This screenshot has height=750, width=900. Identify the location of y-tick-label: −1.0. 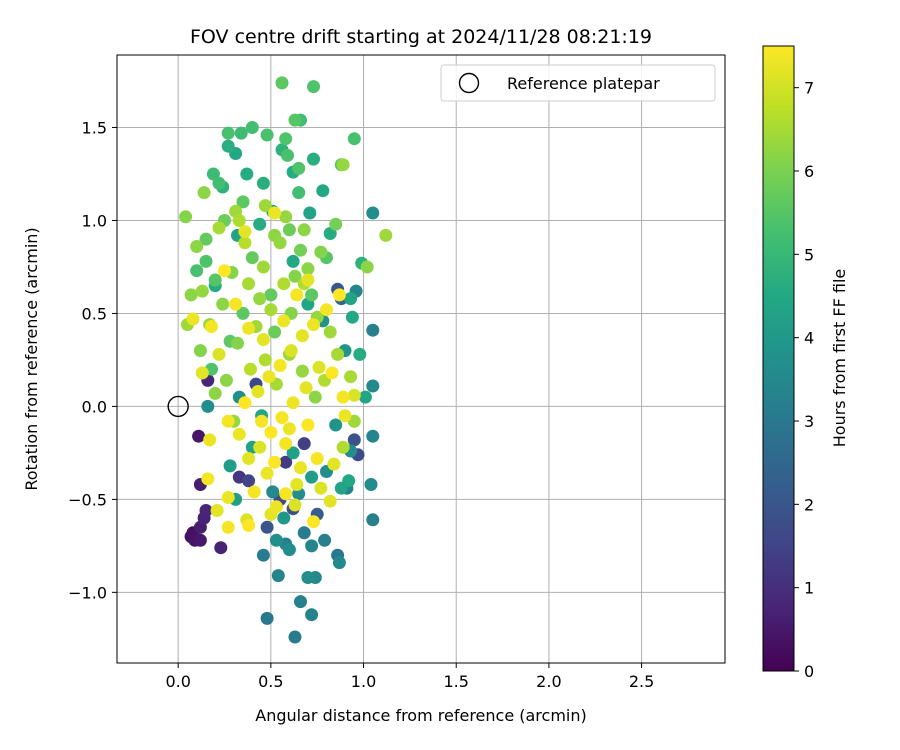
(87, 592).